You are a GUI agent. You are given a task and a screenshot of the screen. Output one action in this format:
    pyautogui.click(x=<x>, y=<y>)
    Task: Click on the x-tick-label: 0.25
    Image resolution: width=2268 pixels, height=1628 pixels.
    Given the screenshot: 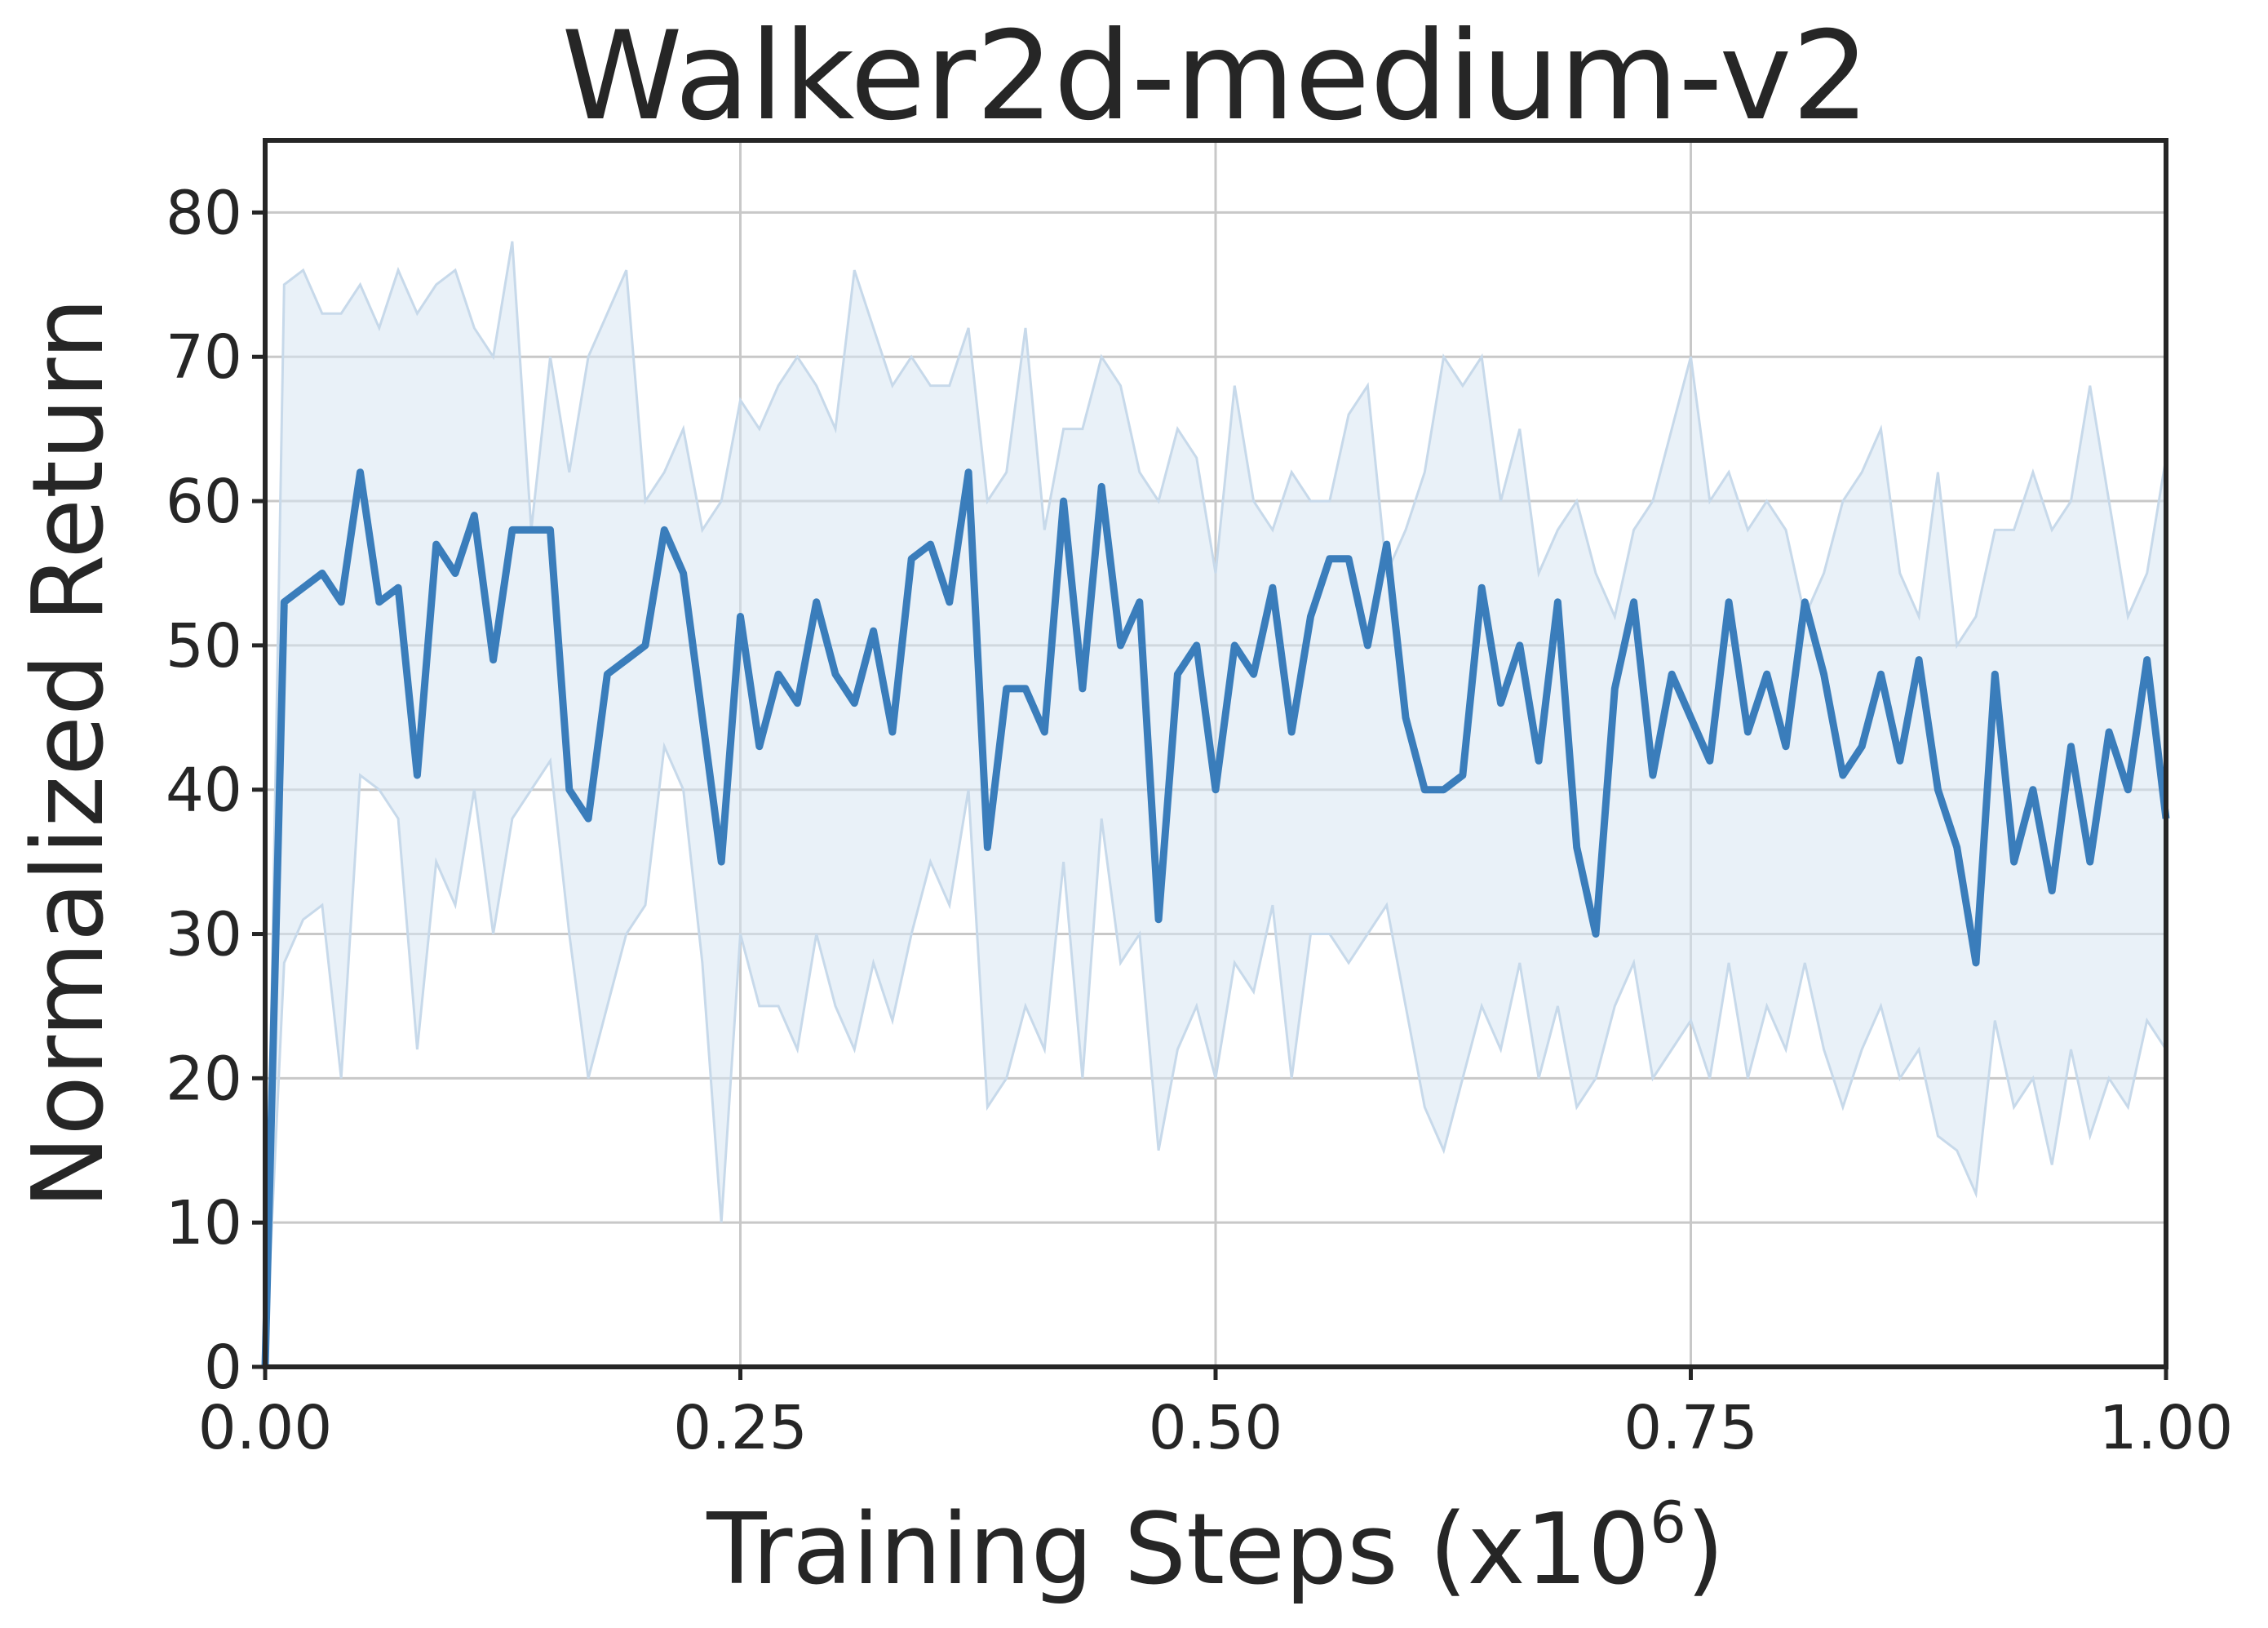 What is the action you would take?
    pyautogui.click(x=740, y=1428)
    